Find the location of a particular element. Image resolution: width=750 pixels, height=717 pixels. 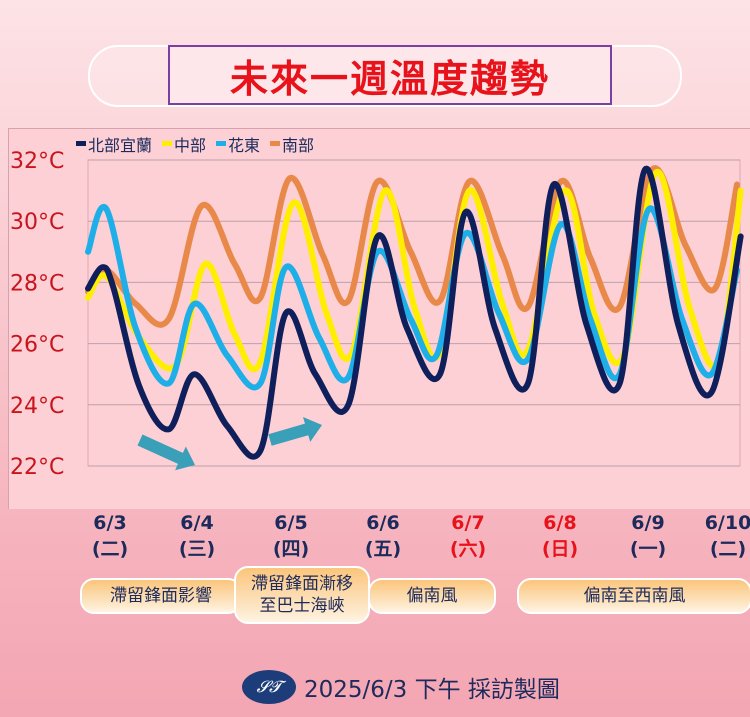

footer: 𝓢𝓣 2025/6/3 下午 採訪製圖 is located at coordinates (401, 687).